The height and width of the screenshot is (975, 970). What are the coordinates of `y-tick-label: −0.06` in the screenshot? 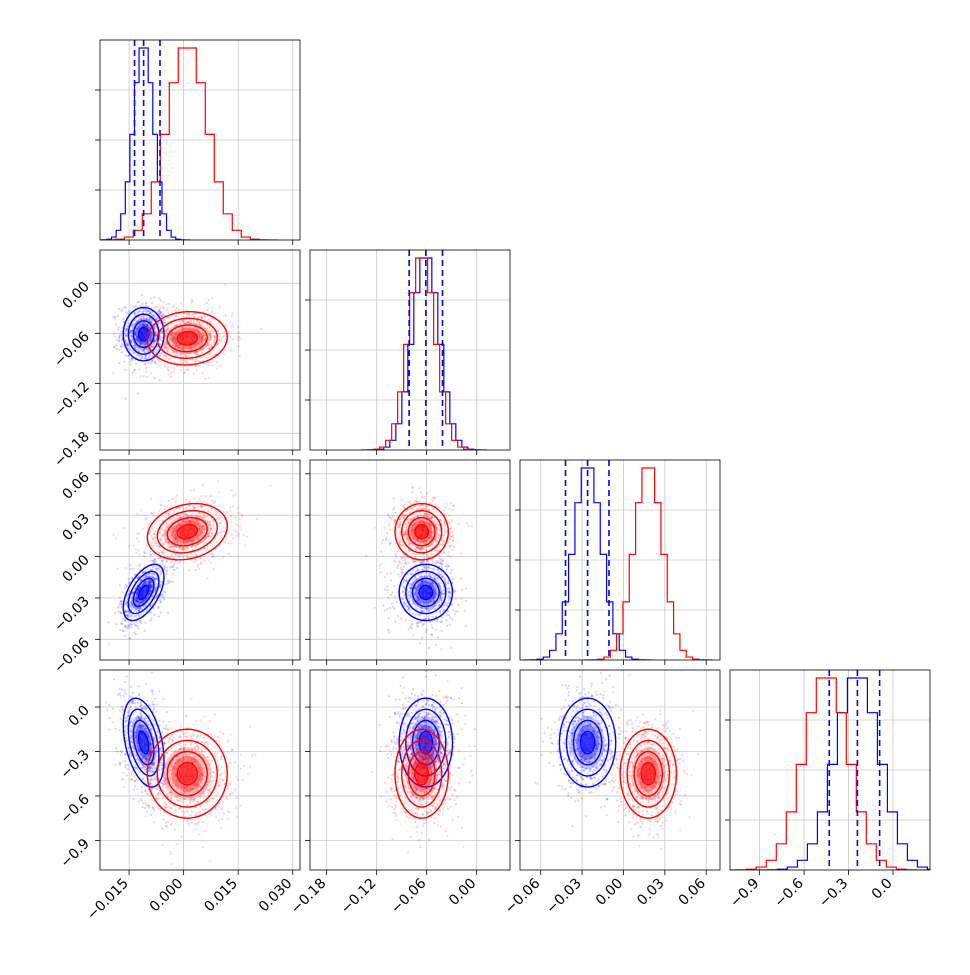 It's located at (72, 656).